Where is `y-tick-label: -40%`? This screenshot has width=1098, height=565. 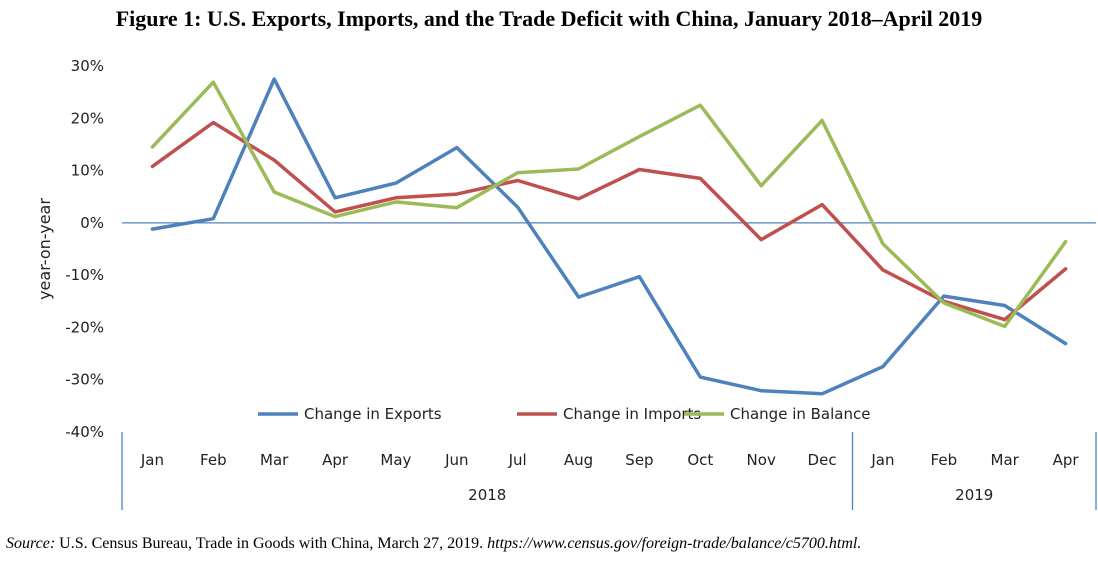
y-tick-label: -40% is located at coordinates (84, 432).